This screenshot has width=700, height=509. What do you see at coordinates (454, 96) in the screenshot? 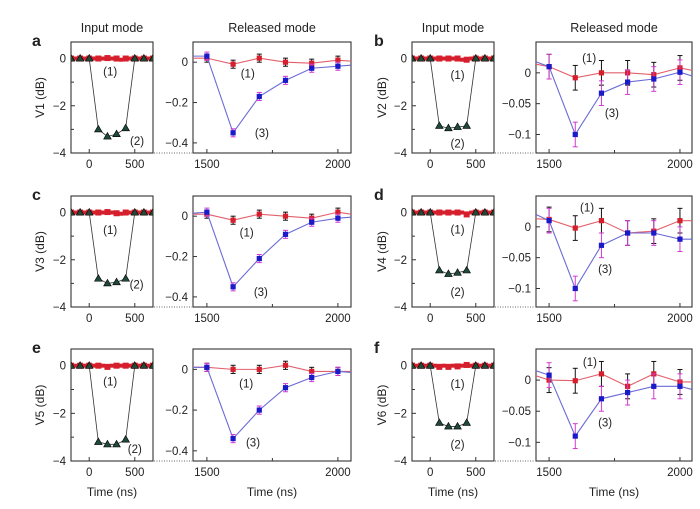
I see `subplot-b-input: Input mode b V2 (dB) 0 500 0 −2 −4 (1) (2)` at bounding box center [454, 96].